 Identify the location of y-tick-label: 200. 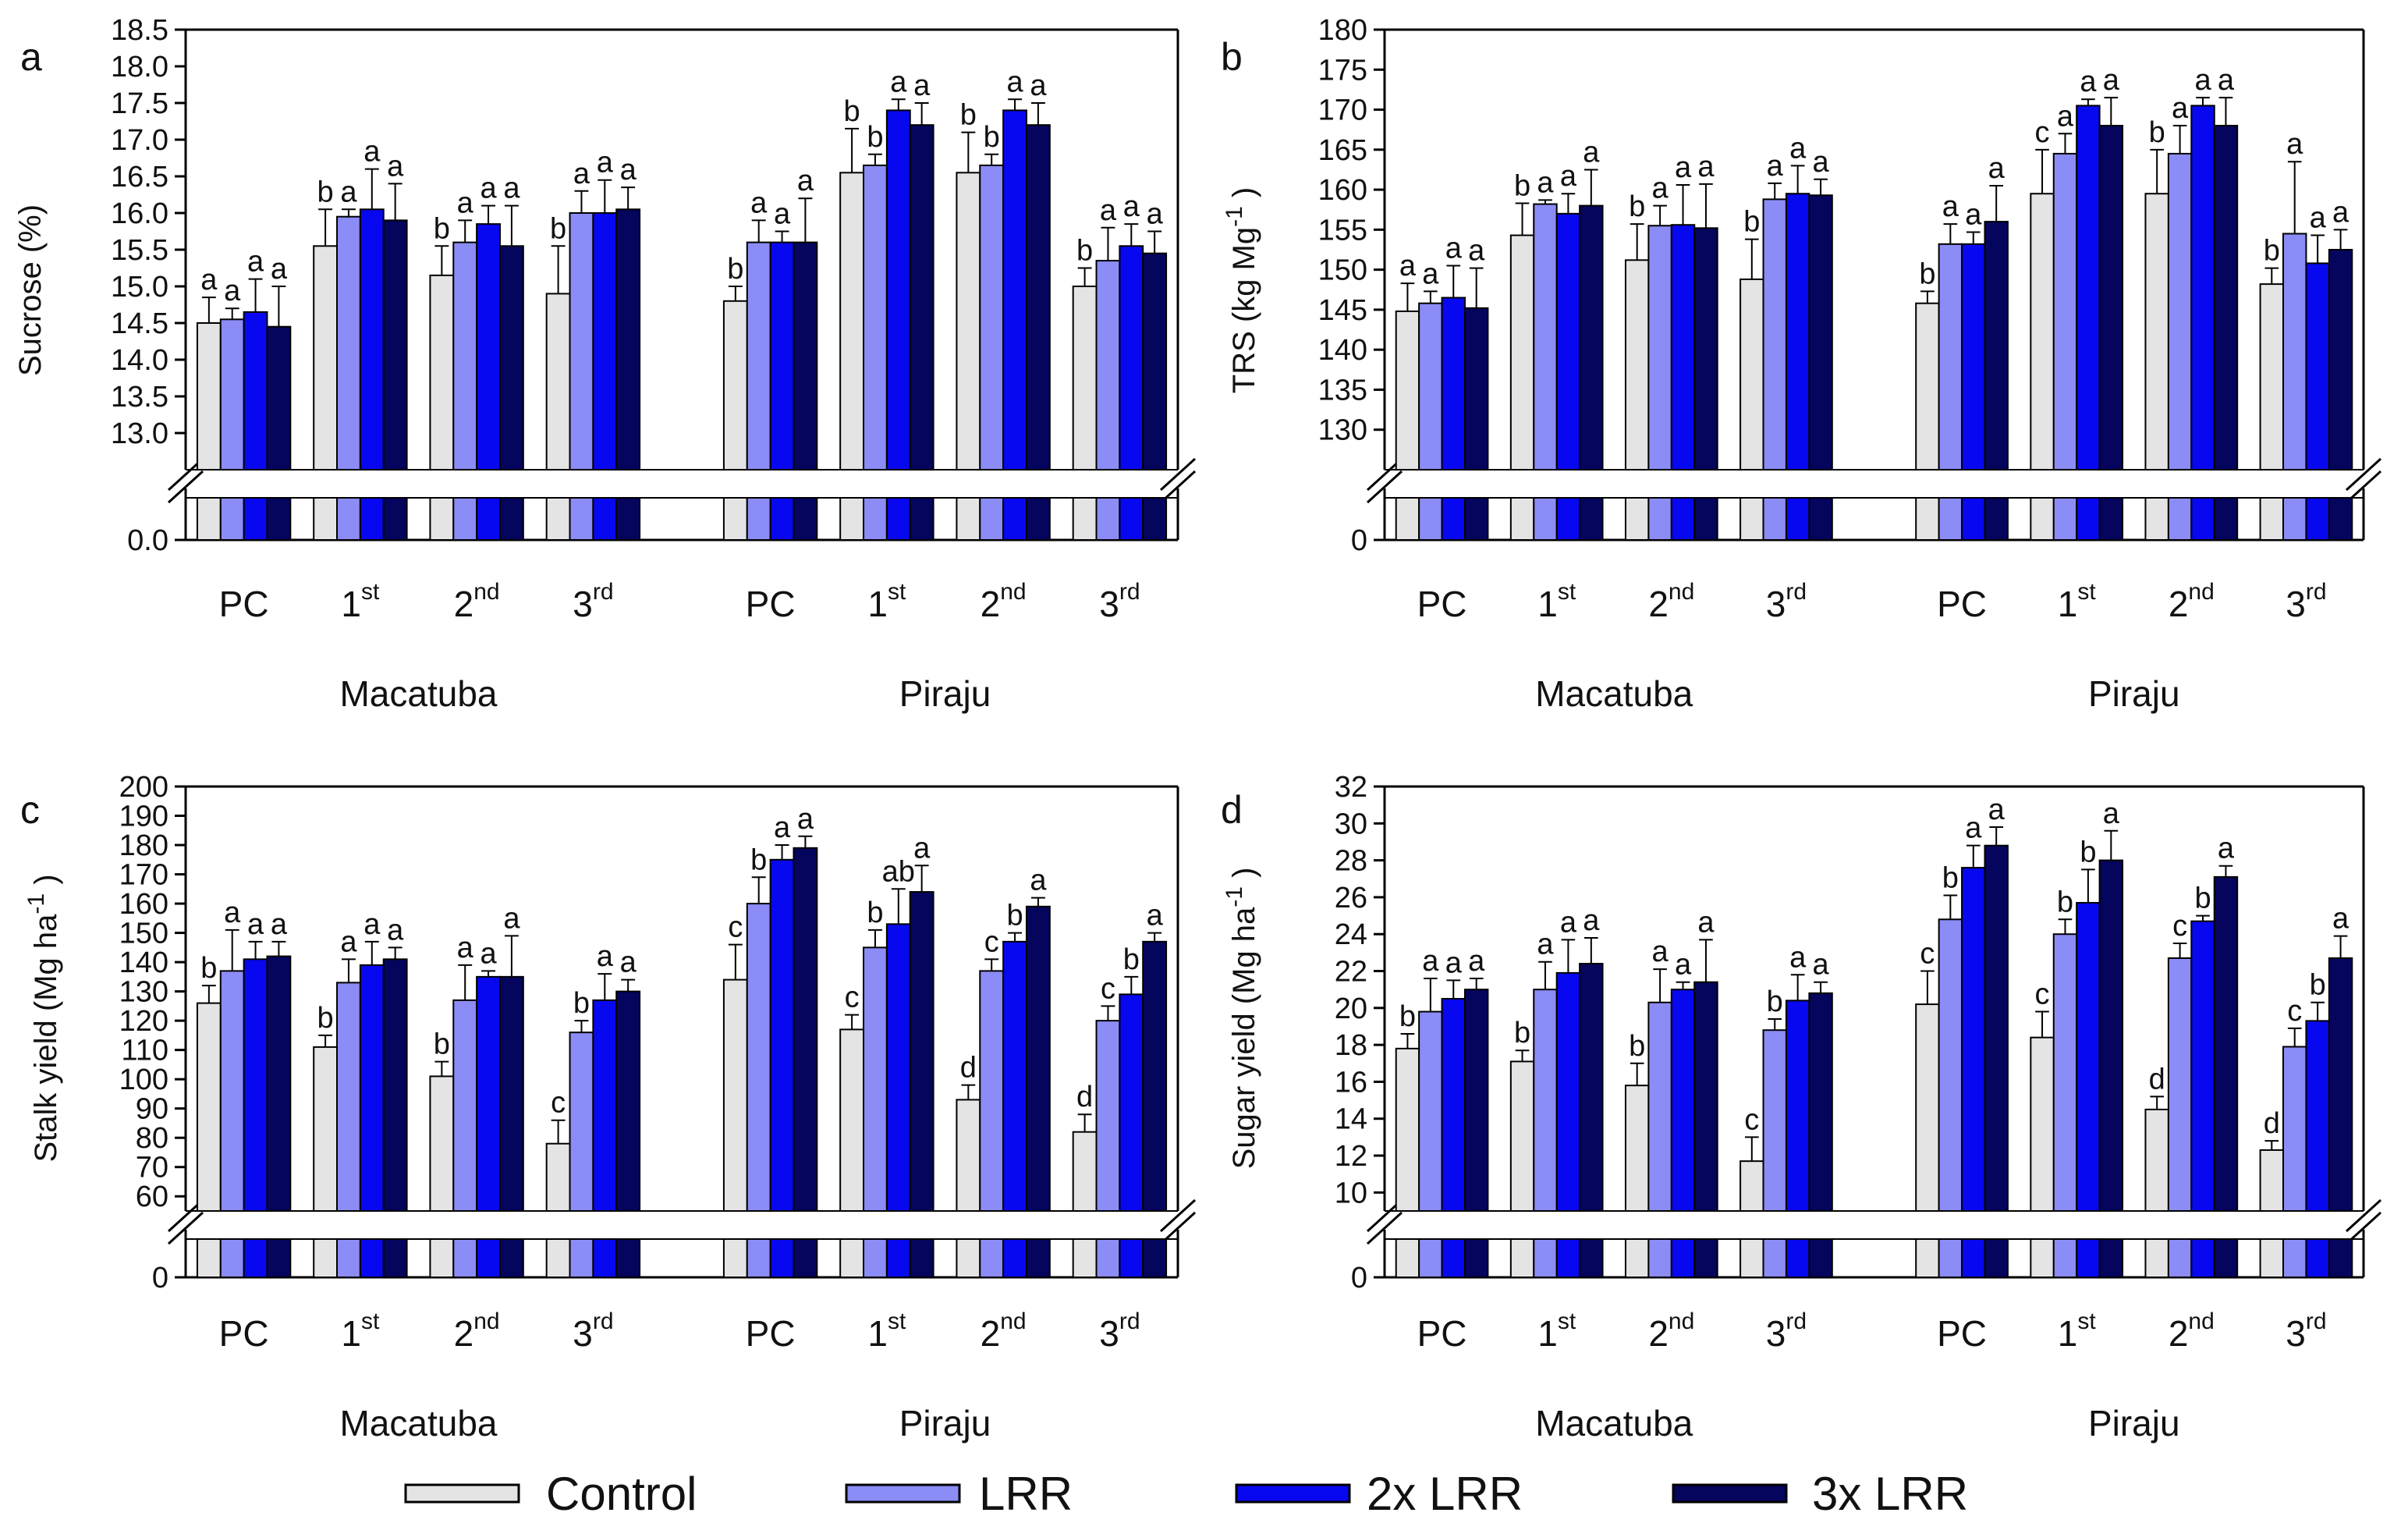
(143, 787).